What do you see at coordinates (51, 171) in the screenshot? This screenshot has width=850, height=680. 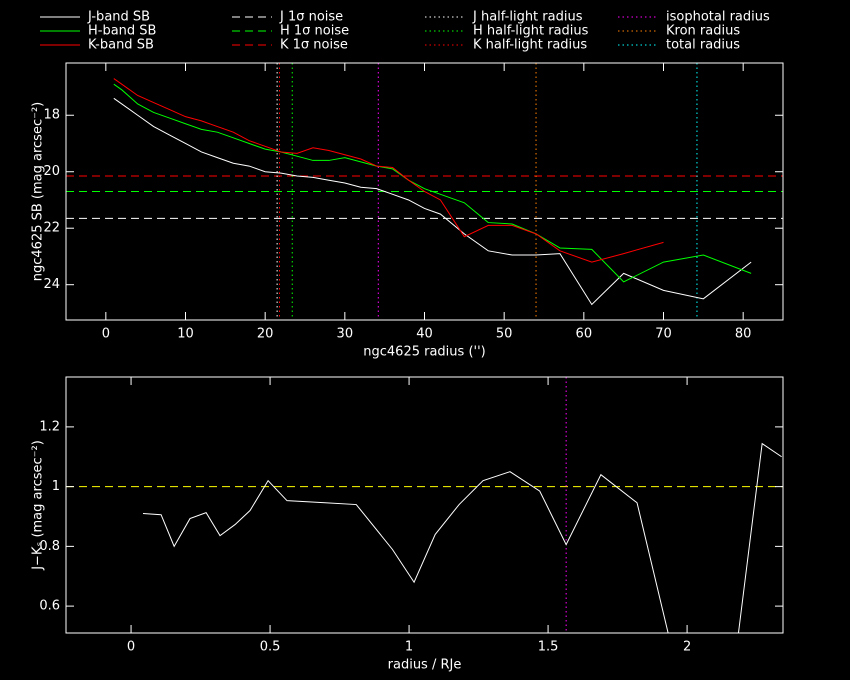 I see `y-tick-label: 20` at bounding box center [51, 171].